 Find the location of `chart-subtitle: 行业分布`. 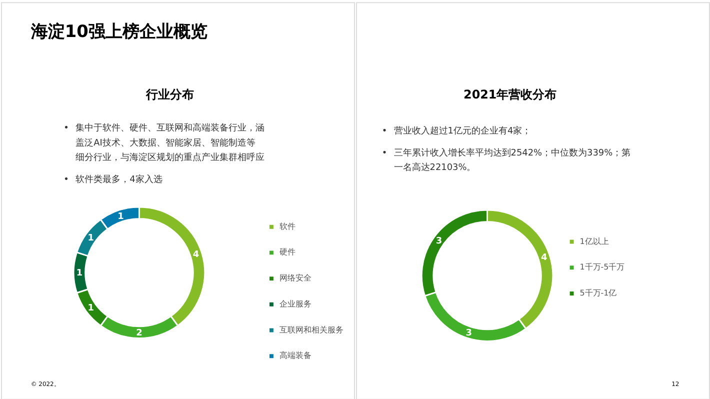

chart-subtitle: 行业分布 is located at coordinates (169, 95).